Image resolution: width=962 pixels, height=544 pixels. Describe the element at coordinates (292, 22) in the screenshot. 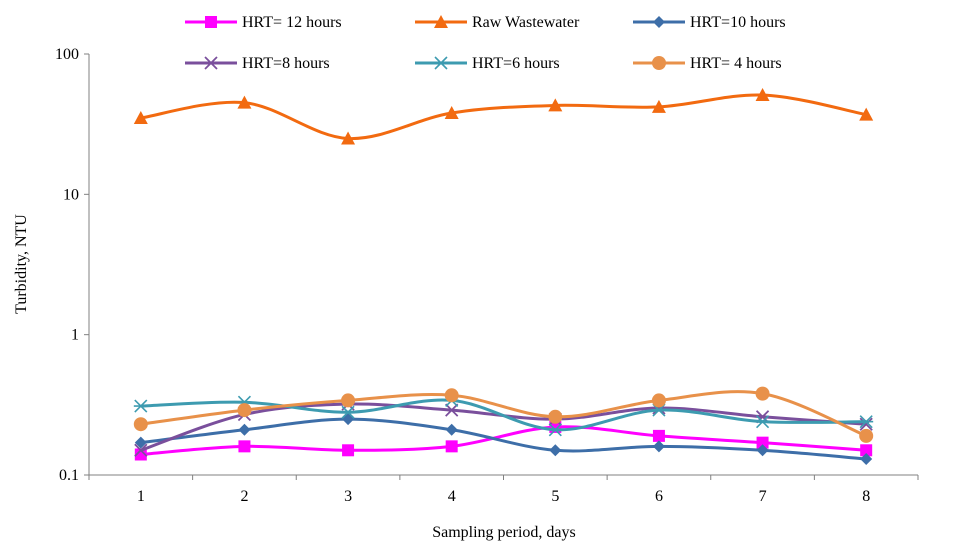

I see `legend-label: HRT= 12 hours` at that location.